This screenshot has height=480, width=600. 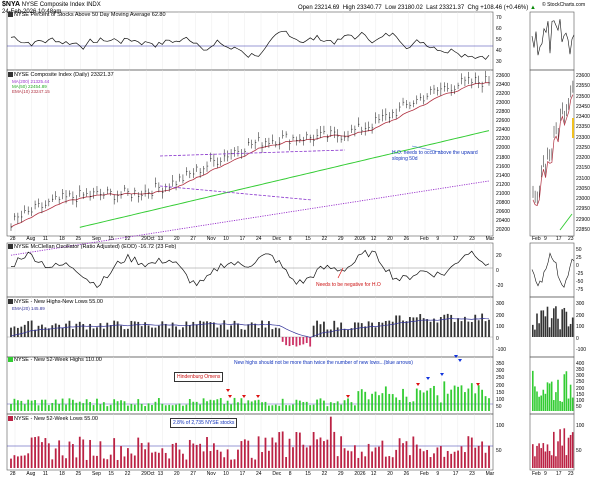 What do you see at coordinates (503, 148) in the screenshot?
I see `y-tick-label: 22000` at bounding box center [503, 148].